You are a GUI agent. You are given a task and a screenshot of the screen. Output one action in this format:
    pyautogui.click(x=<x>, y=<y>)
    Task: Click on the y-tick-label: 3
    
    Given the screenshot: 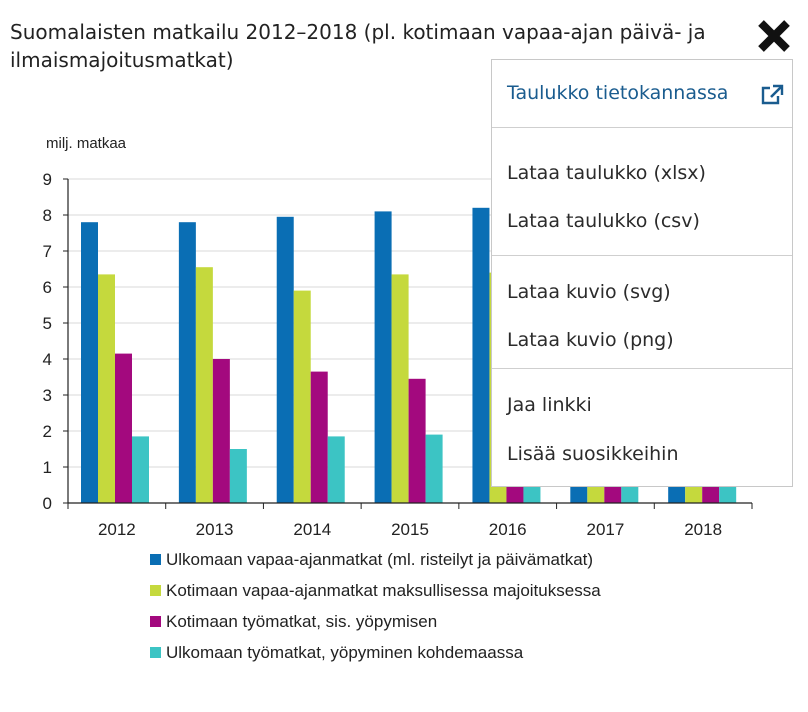 What is the action you would take?
    pyautogui.click(x=47, y=395)
    